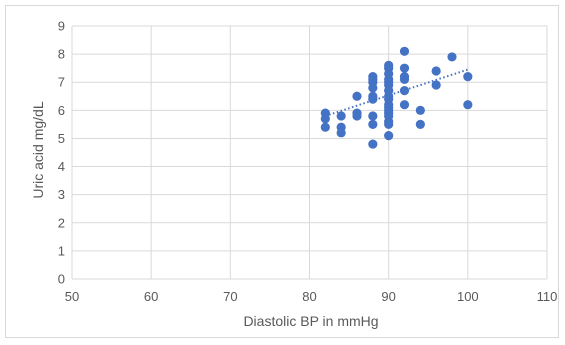 This screenshot has height=345, width=565. I want to click on y-tick-label: 1, so click(61, 250).